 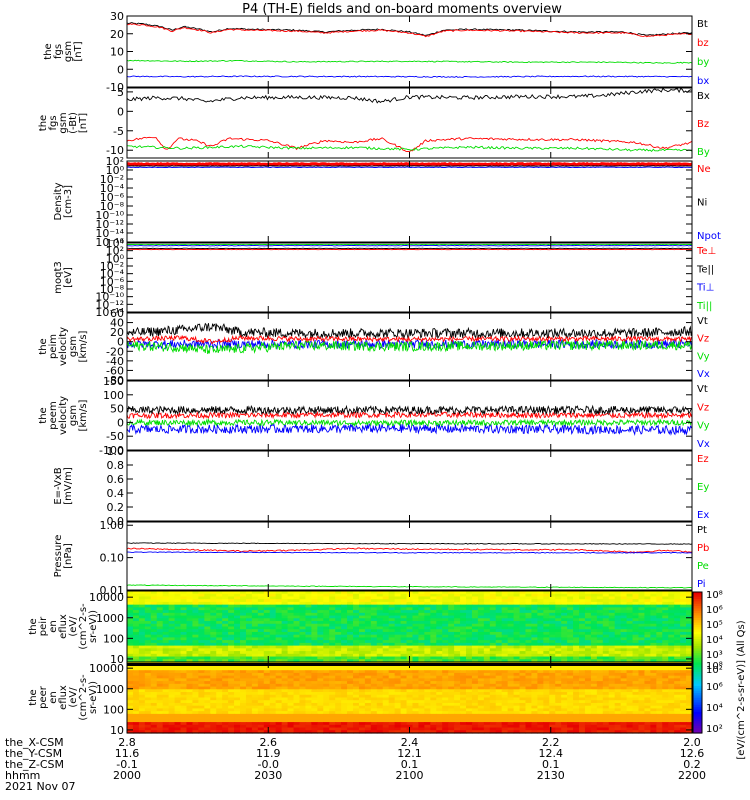 I want to click on y-axis-title-line: [nPa], so click(x=68, y=556).